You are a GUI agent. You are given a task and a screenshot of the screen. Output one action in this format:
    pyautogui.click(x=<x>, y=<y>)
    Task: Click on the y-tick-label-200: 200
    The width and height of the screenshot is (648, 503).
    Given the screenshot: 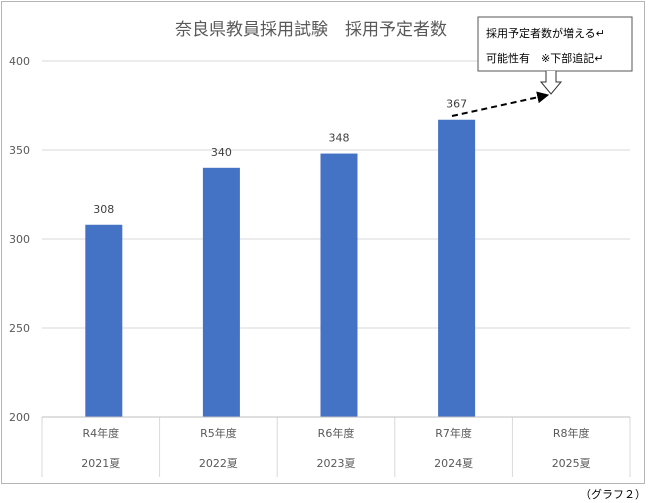 What is the action you would take?
    pyautogui.click(x=19, y=417)
    